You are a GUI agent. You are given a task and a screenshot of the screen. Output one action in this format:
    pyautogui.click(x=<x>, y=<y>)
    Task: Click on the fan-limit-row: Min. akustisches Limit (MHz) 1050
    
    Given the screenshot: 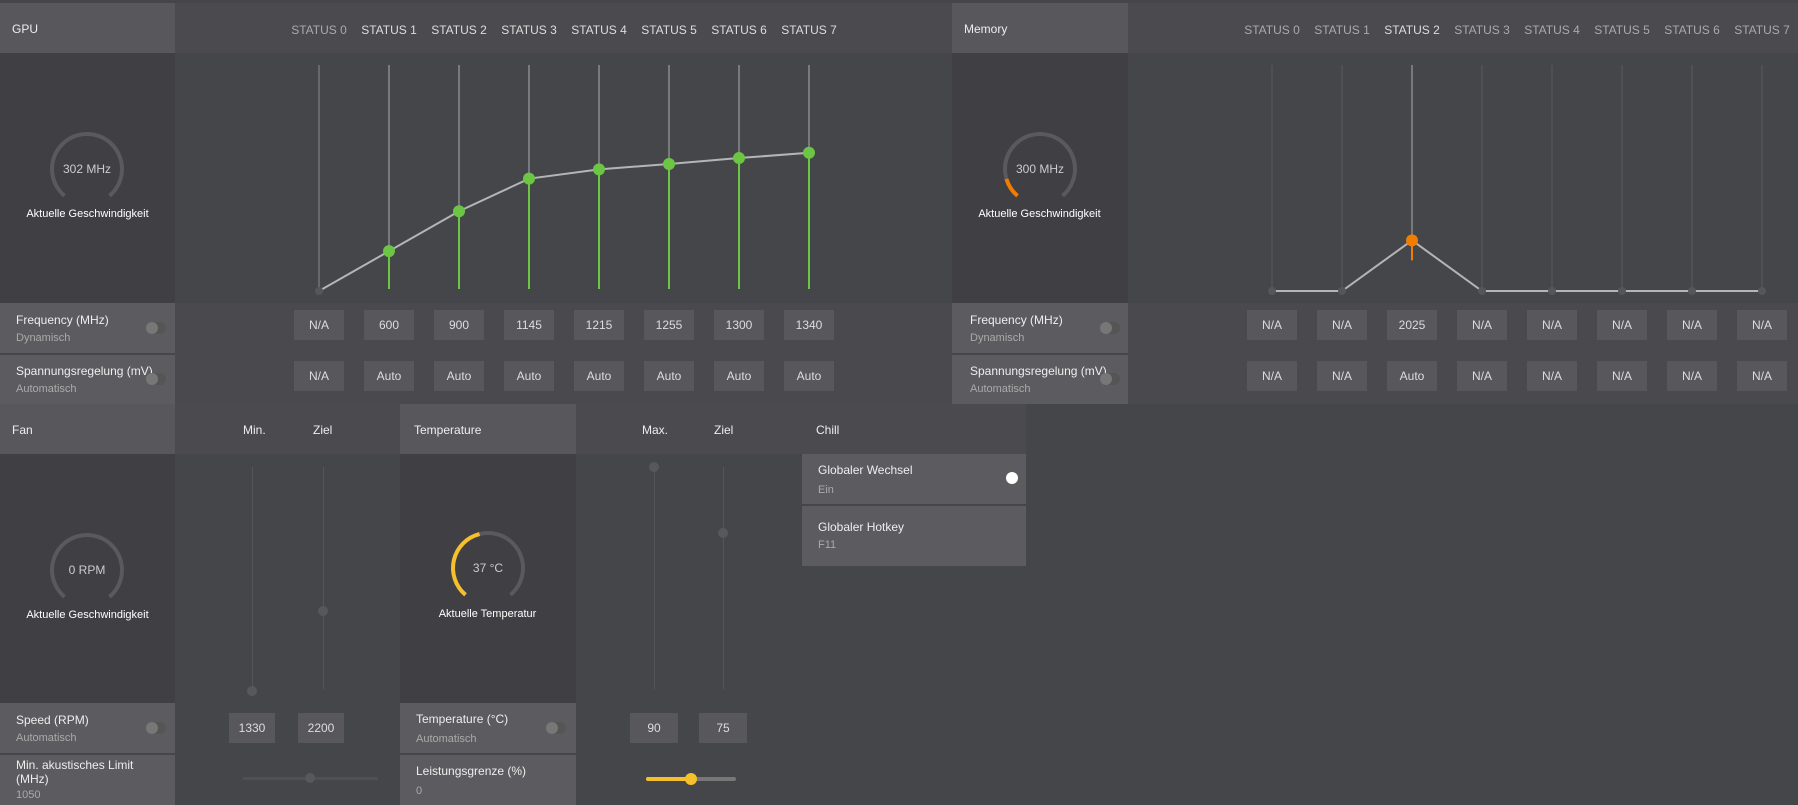 What is the action you would take?
    pyautogui.click(x=87, y=780)
    